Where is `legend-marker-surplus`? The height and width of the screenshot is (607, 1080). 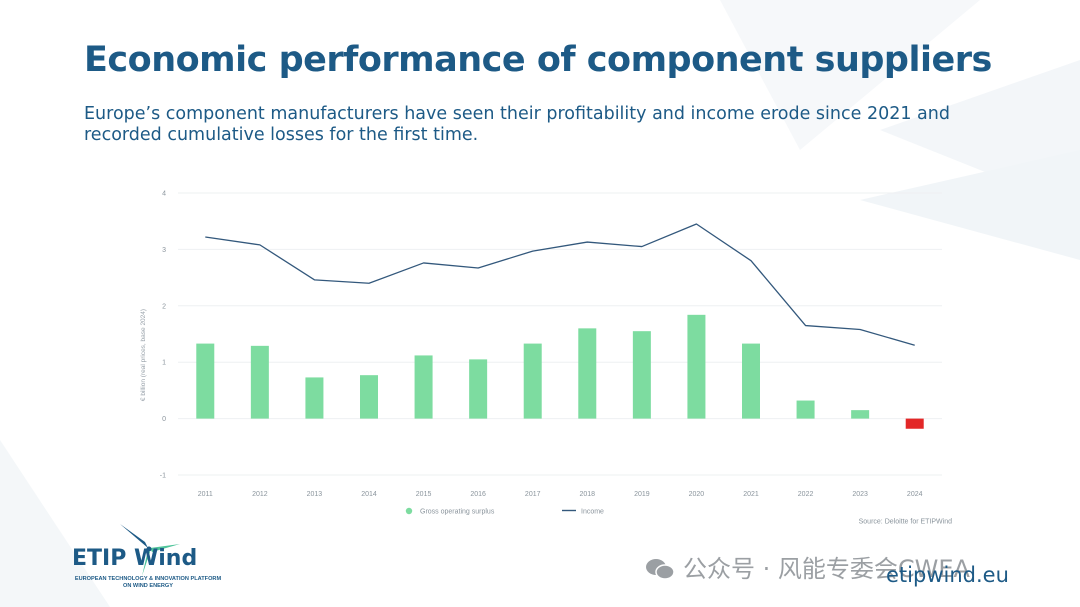 legend-marker-surplus is located at coordinates (409, 511).